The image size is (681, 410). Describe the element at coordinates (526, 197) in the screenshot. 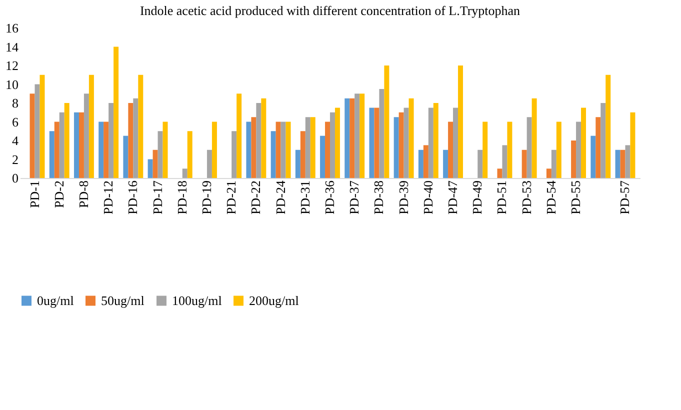

I see `x-tick-label: PD-53` at that location.